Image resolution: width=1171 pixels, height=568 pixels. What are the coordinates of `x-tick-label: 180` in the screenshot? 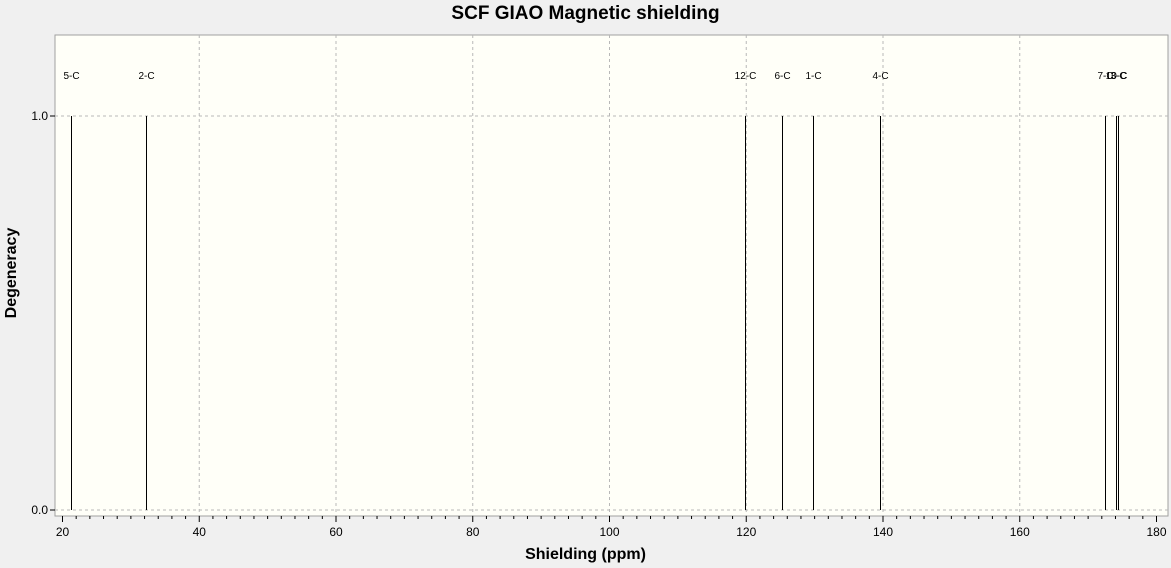 It's located at (1156, 532).